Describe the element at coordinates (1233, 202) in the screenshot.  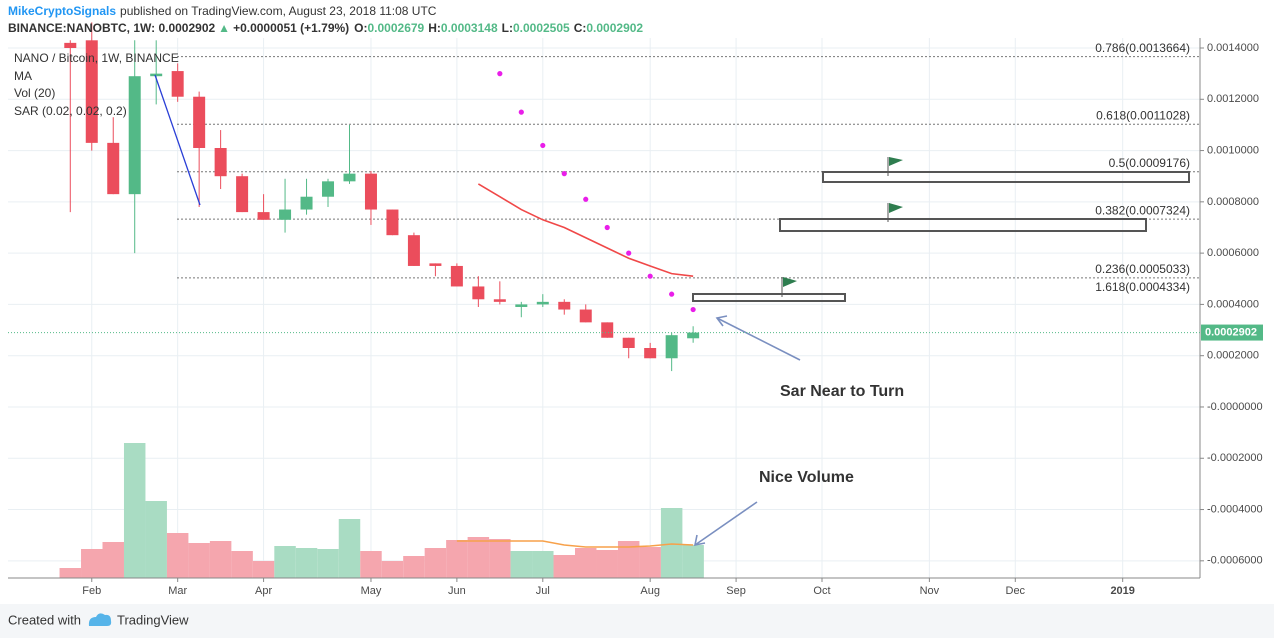
I see `y-tick-label: 0.0008000` at that location.